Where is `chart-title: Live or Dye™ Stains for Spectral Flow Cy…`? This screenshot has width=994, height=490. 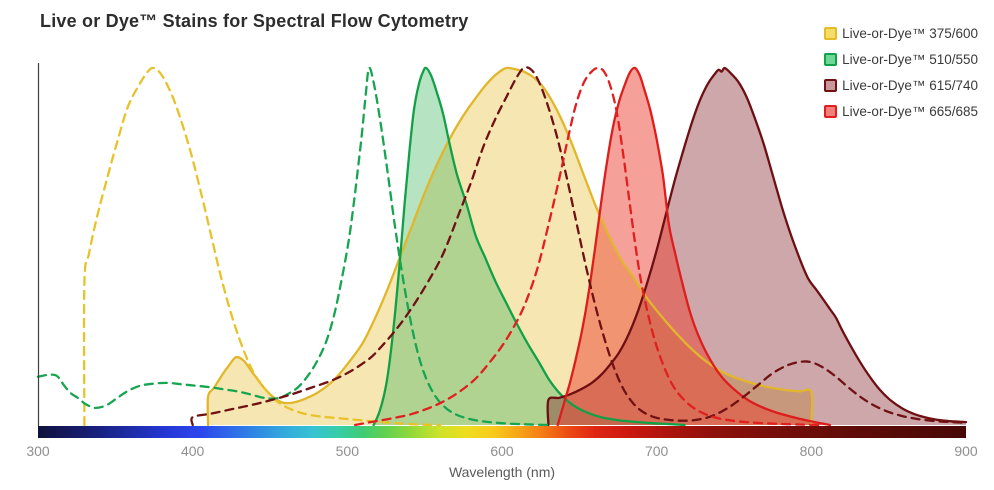 chart-title: Live or Dye™ Stains for Spectral Flow Cy… is located at coordinates (254, 21).